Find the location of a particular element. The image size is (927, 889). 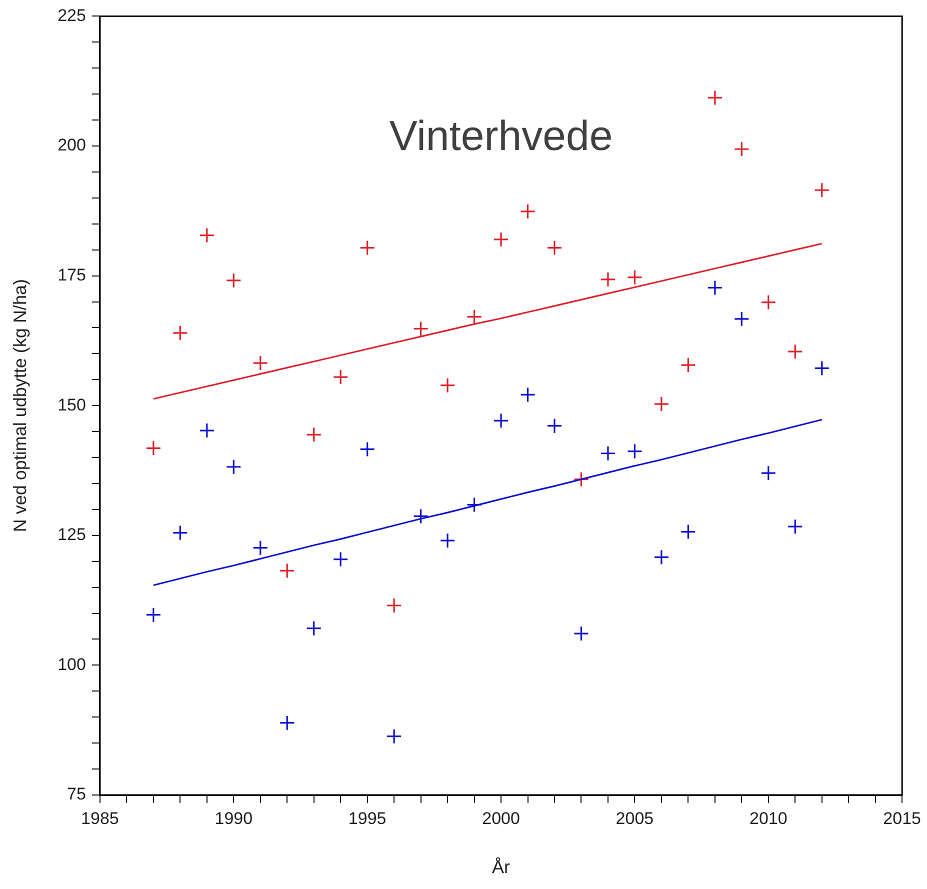

x-tick-label: 1985 is located at coordinates (100, 818).